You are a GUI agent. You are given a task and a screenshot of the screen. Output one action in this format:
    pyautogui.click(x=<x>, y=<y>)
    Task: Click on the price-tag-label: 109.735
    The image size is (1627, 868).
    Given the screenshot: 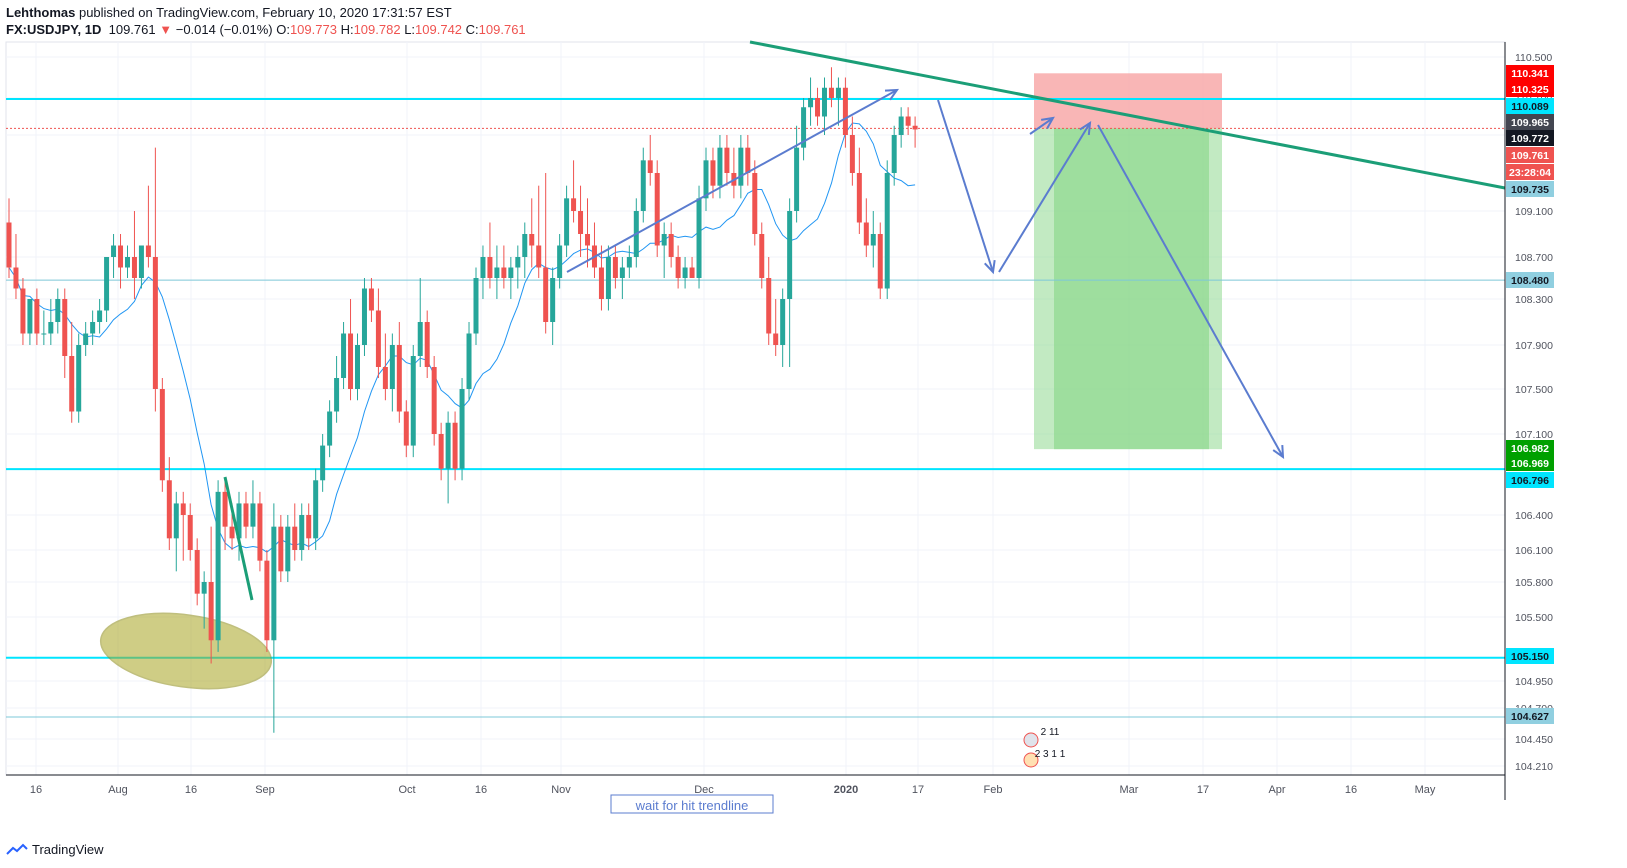 What is the action you would take?
    pyautogui.click(x=1530, y=190)
    